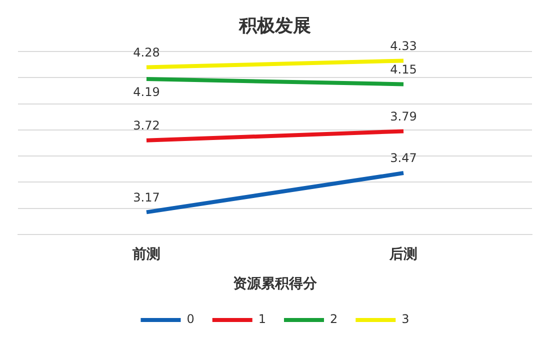 The height and width of the screenshot is (344, 560). I want to click on data-label: 4.19, so click(146, 92).